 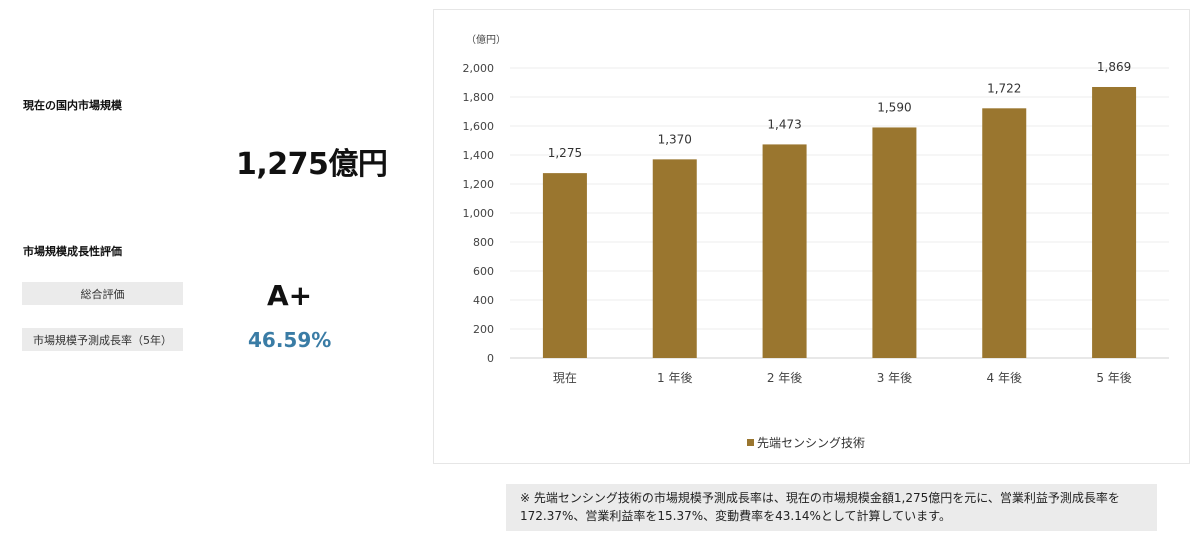 I want to click on y-tick-label: 1,600, so click(x=479, y=126).